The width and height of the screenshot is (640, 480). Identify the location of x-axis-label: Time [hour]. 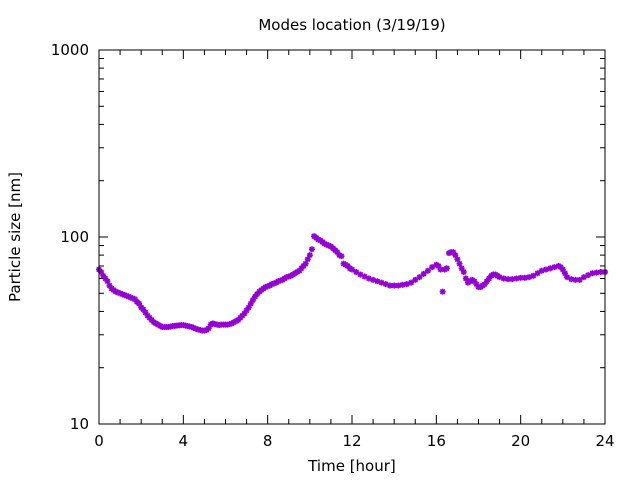
(351, 466).